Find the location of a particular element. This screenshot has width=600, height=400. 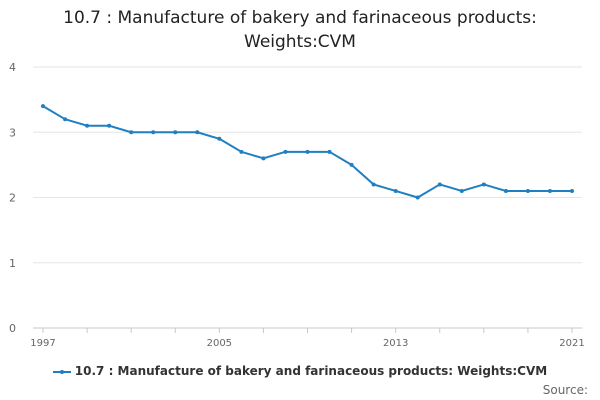

y-tick-label-4: 4 is located at coordinates (12, 67).